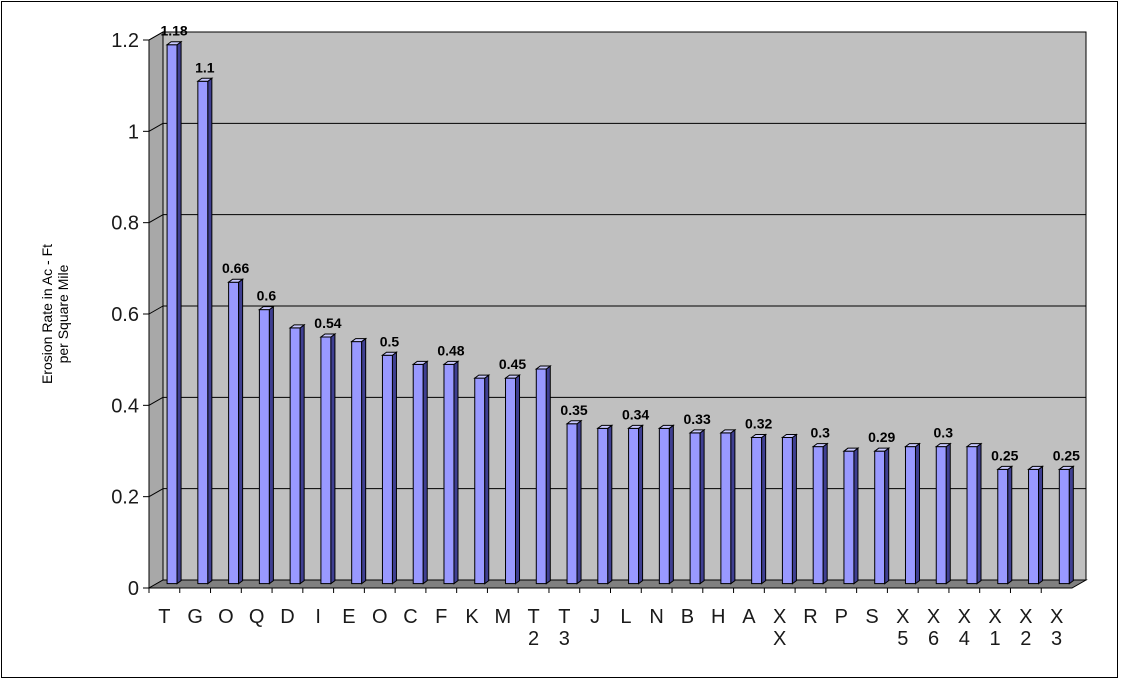 The width and height of the screenshot is (1121, 681). I want to click on y-tick-label: 1.2, so click(125, 41).